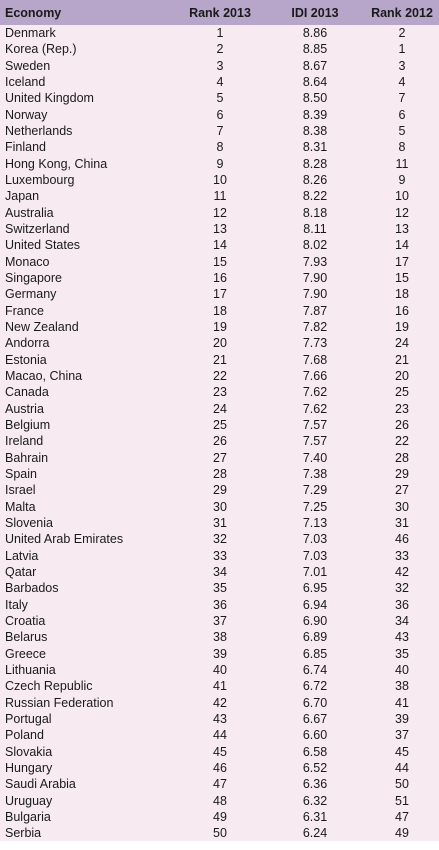 The image size is (439, 850). I want to click on cell-rank-2012: 11, so click(402, 163).